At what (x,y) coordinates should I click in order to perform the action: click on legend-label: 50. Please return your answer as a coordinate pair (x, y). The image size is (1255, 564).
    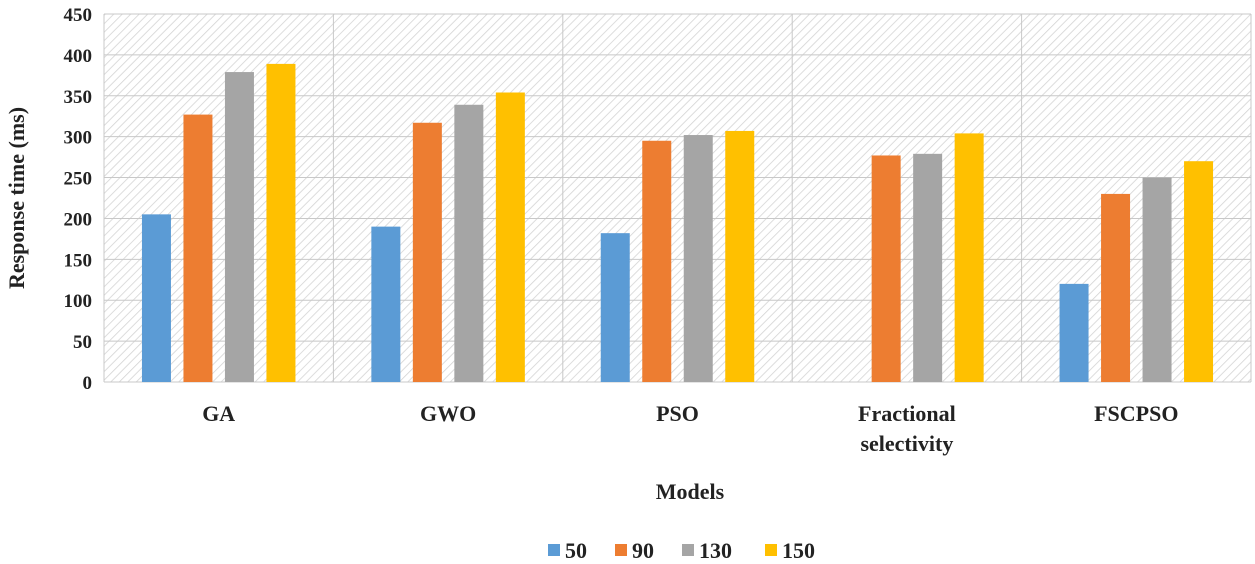
    Looking at the image, I should click on (576, 550).